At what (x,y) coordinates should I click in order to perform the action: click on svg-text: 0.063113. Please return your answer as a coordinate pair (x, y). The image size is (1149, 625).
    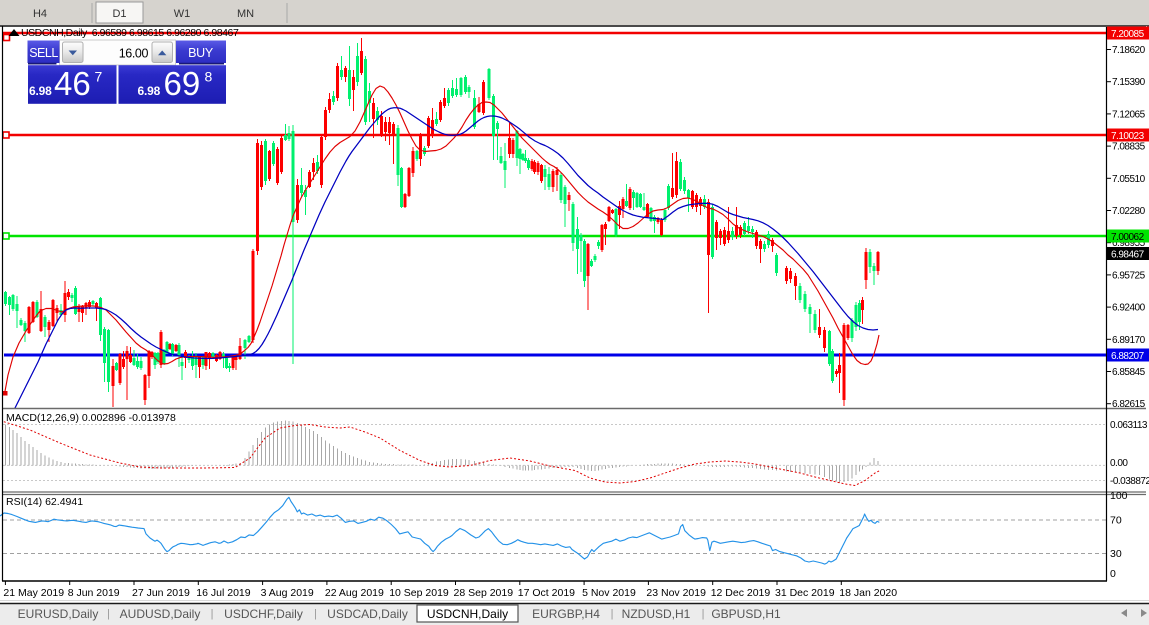
    Looking at the image, I should click on (1129, 425).